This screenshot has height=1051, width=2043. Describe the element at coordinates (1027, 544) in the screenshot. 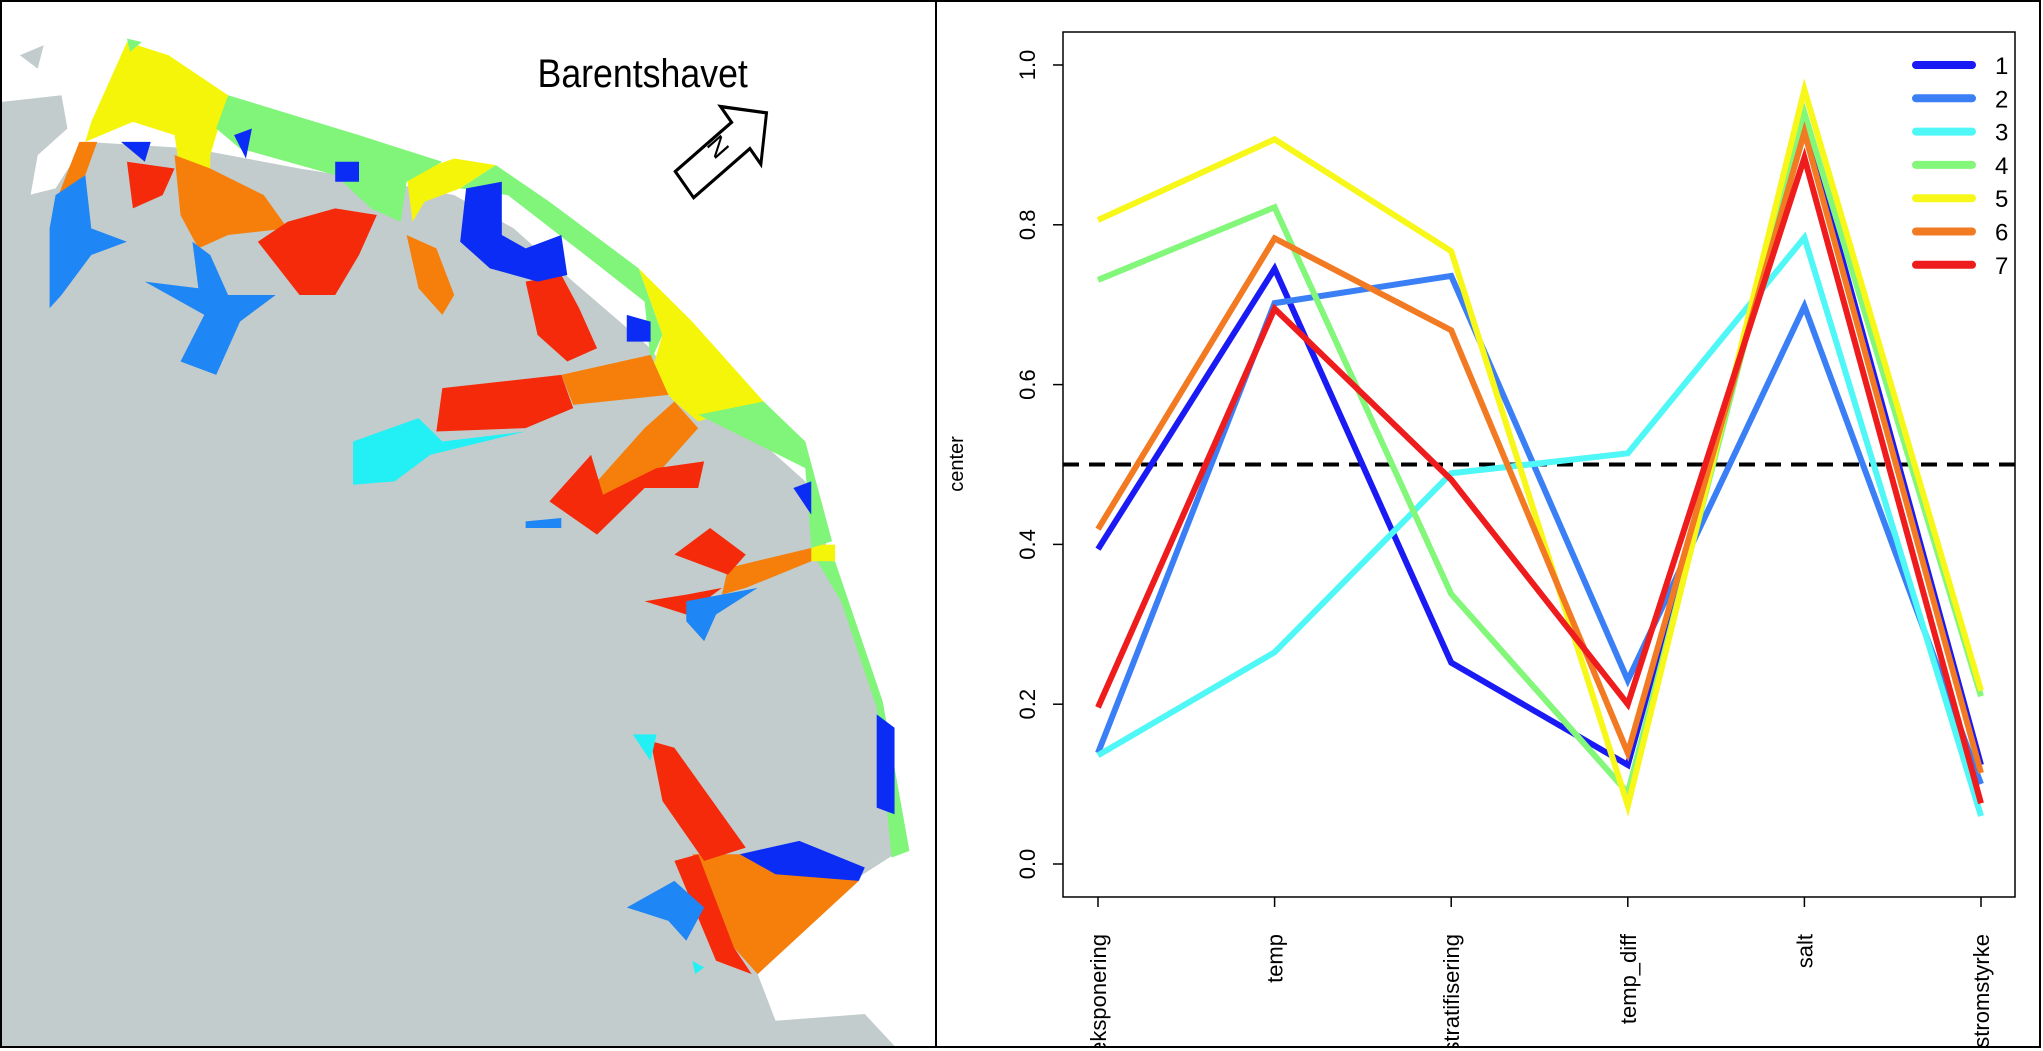

I see `y-tick-label: 0.4` at that location.